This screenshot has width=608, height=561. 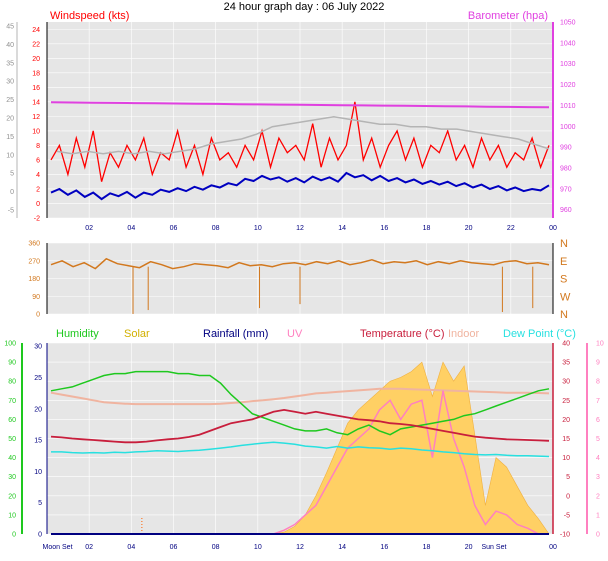 What do you see at coordinates (36, 297) in the screenshot?
I see `direction-tick-label: 90` at bounding box center [36, 297].